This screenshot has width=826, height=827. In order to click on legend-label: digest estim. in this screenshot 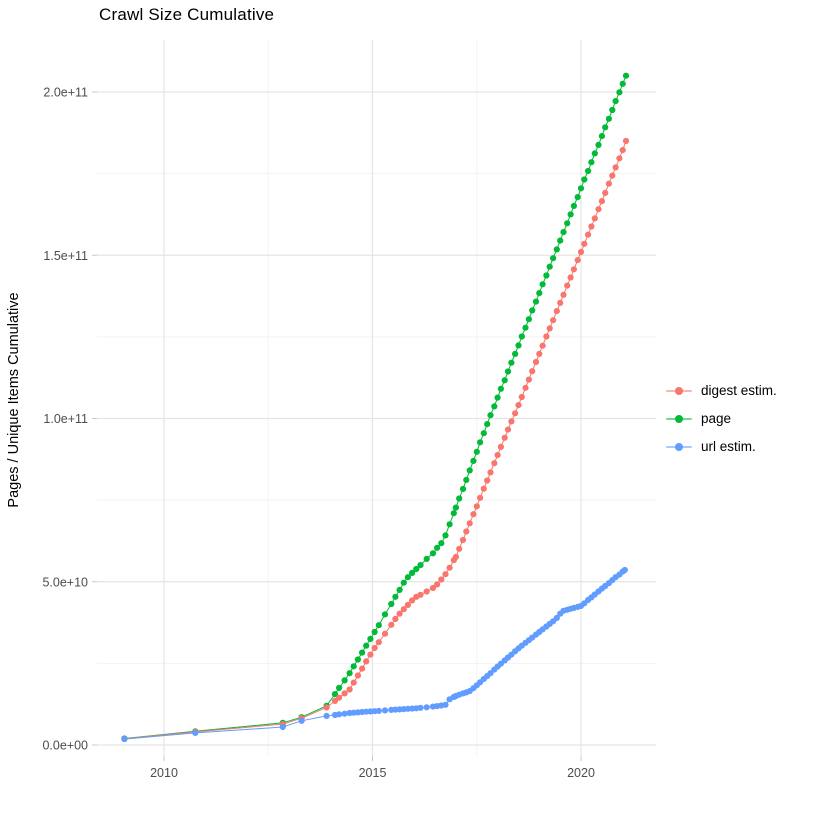, I will do `click(739, 390)`.